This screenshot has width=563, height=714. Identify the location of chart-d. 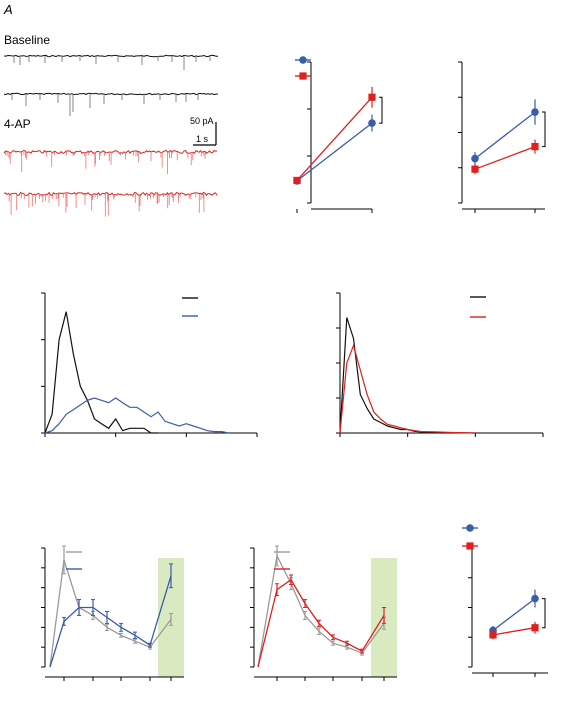
(149, 364).